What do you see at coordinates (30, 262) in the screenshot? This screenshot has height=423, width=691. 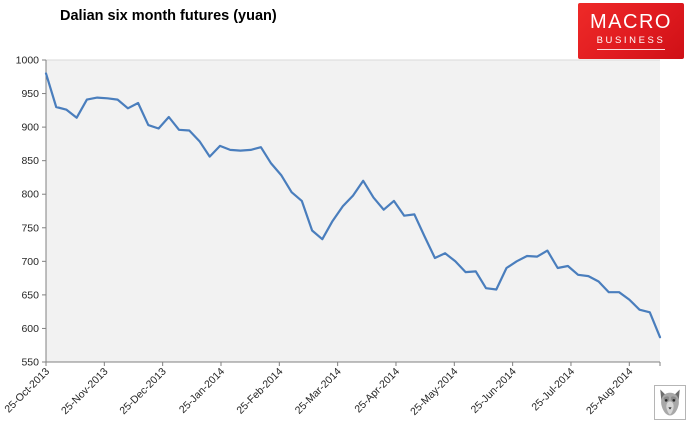 I see `y-tick-label: 700` at bounding box center [30, 262].